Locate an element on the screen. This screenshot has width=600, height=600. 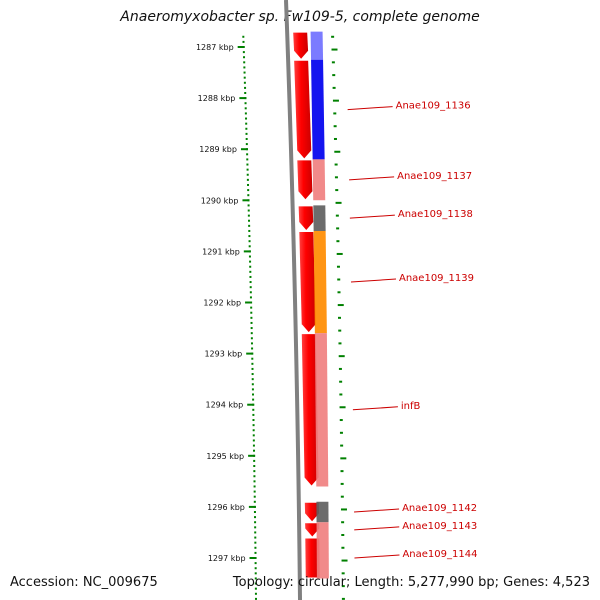
gene-label: Anae109_1139 is located at coordinates (436, 278).